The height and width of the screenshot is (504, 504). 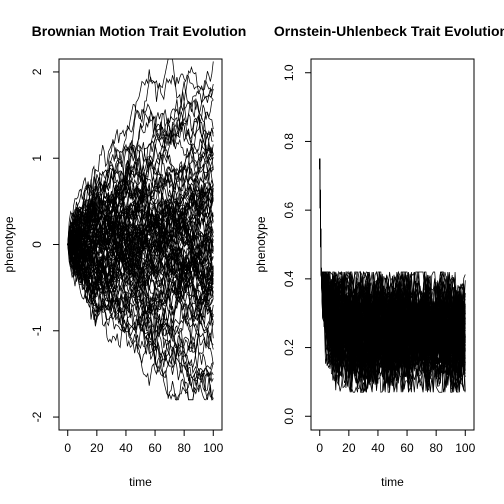 What do you see at coordinates (289, 278) in the screenshot?
I see `y-tick-label: 0.4` at bounding box center [289, 278].